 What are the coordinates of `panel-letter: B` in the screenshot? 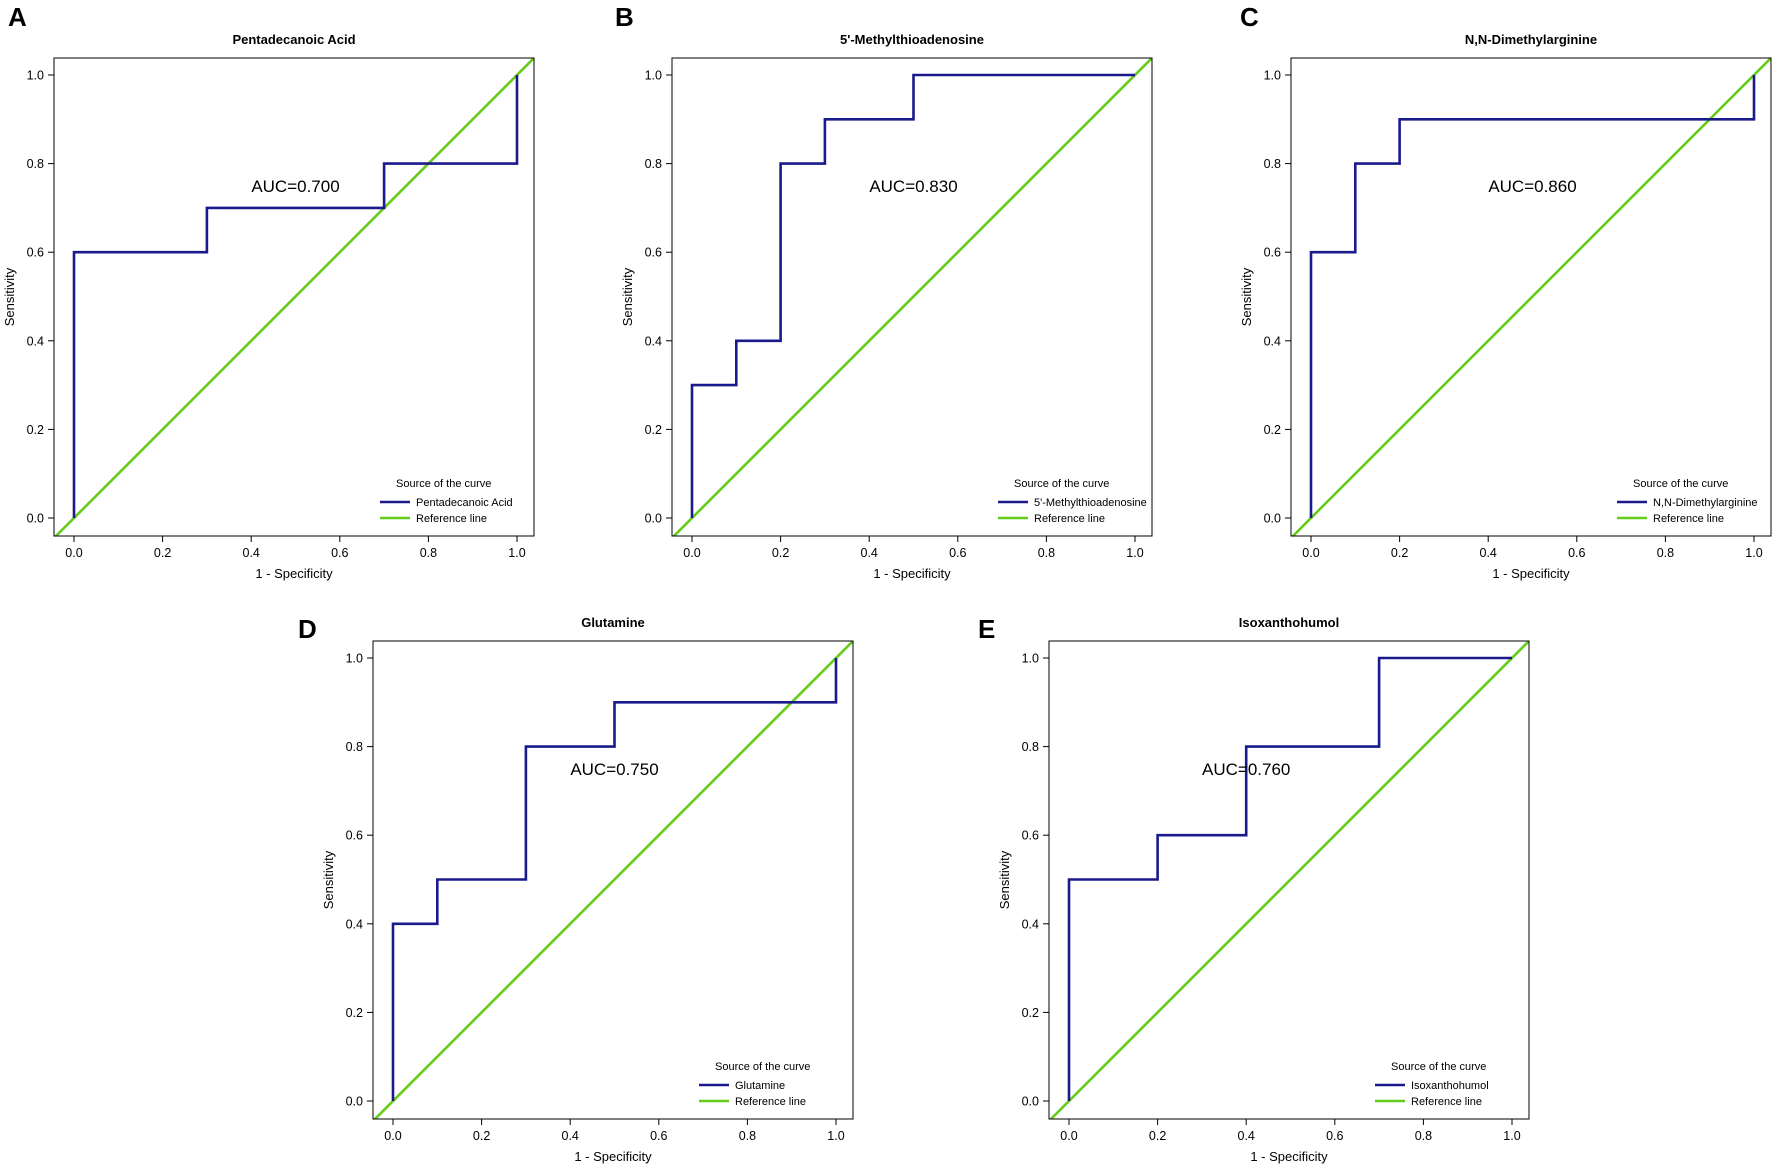 It's located at (624, 17).